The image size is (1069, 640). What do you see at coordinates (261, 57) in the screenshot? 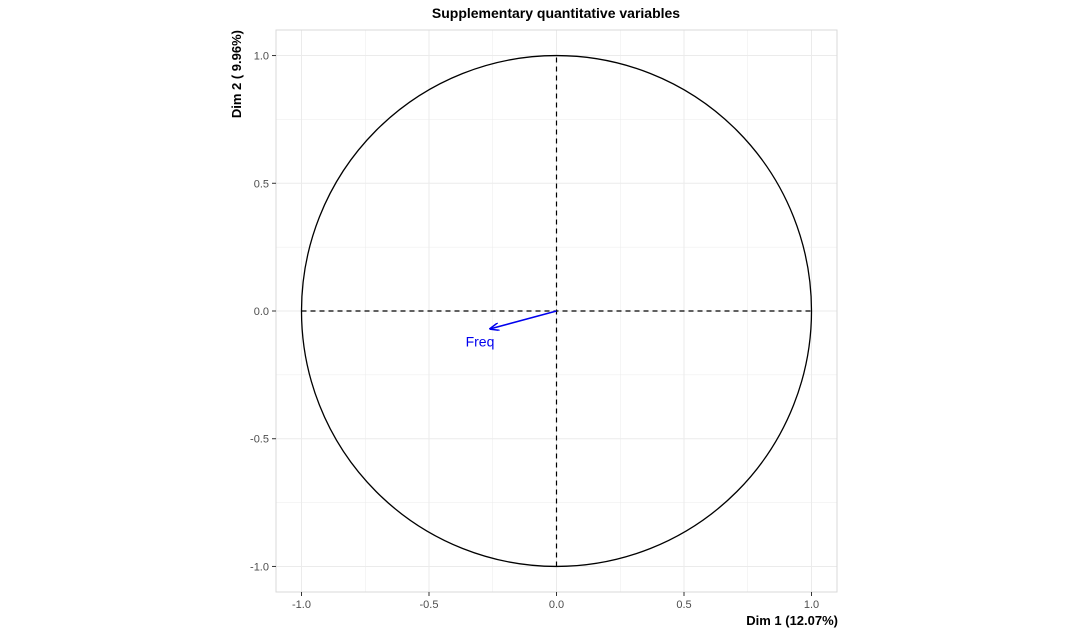
I see `y-tick-label: 1.0` at bounding box center [261, 57].